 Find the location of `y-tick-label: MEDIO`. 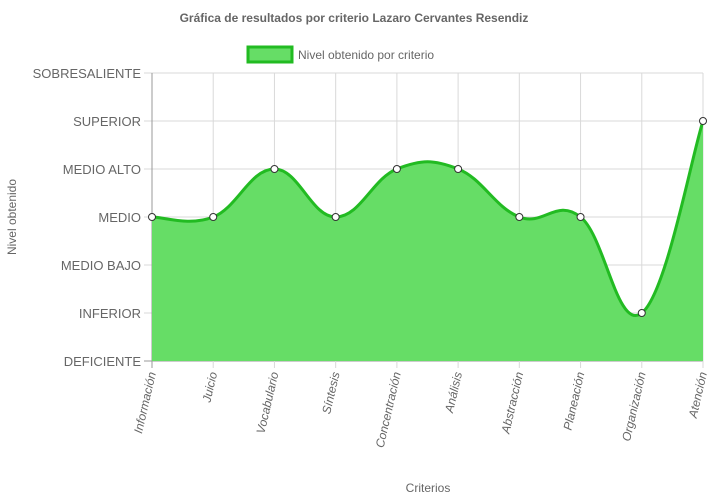

y-tick-label: MEDIO is located at coordinates (119, 217).